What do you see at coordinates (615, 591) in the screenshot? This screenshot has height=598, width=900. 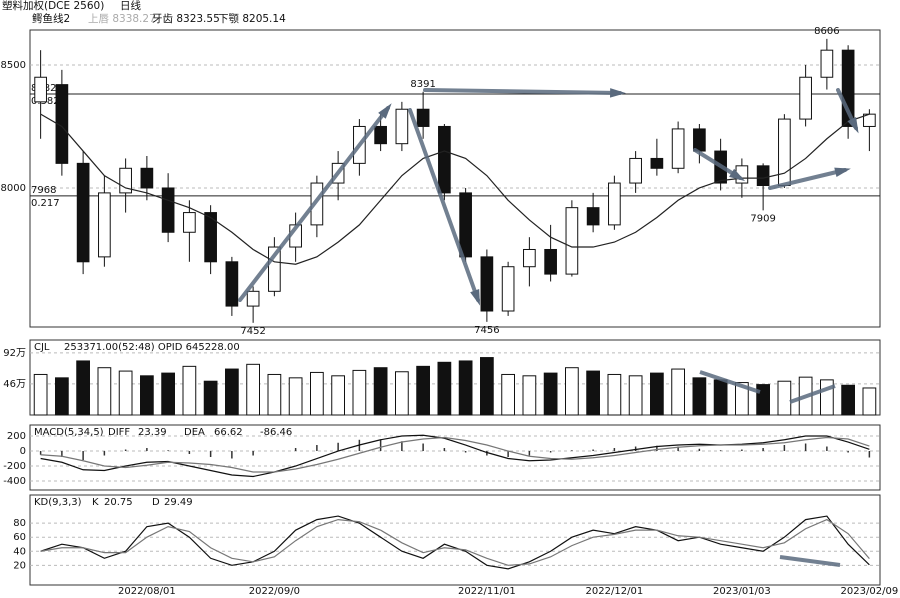 I see `x-tick-label: 2022/12/01` at bounding box center [615, 591].